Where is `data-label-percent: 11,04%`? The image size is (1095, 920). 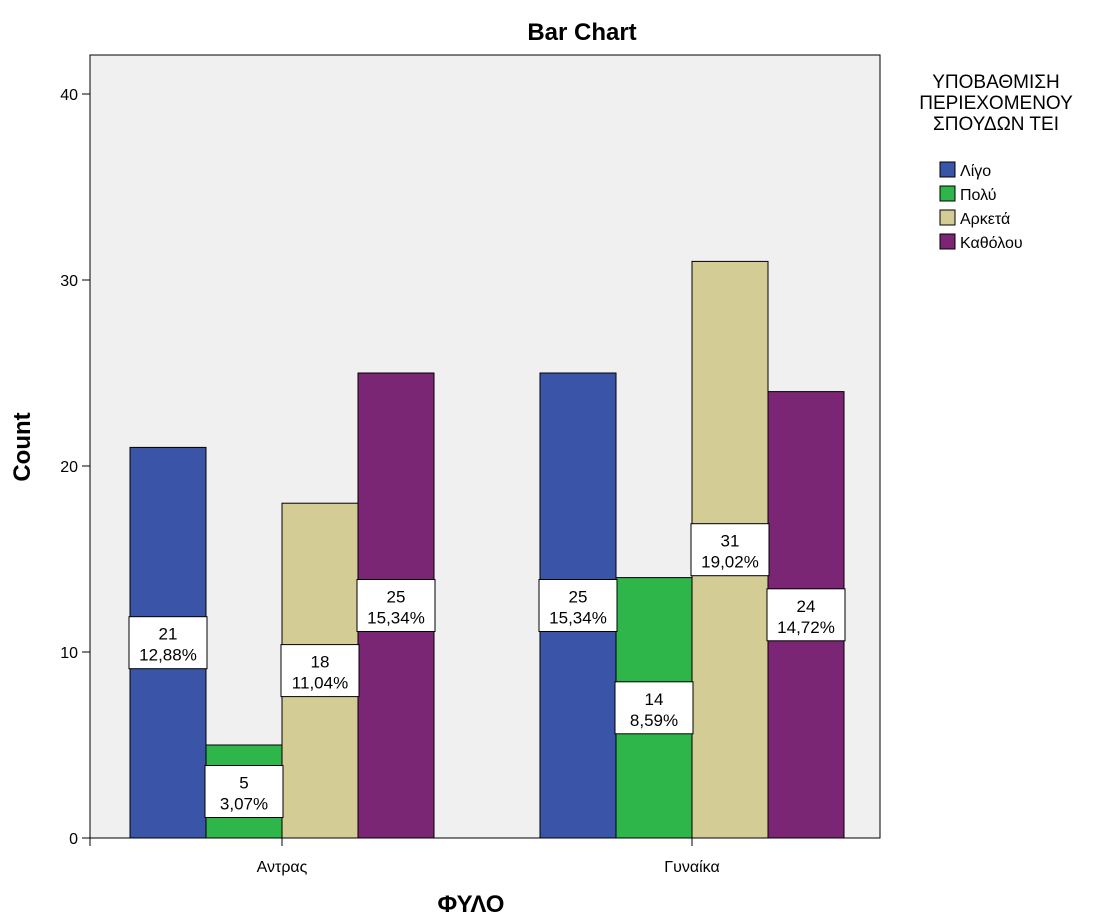
data-label-percent: 11,04% is located at coordinates (320, 683).